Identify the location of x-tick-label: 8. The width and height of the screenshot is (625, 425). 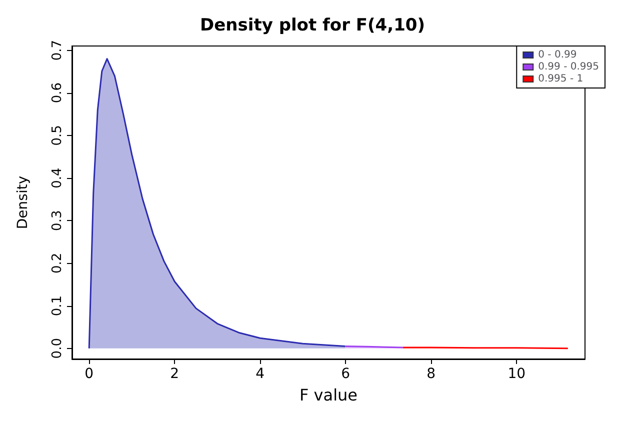
(431, 374).